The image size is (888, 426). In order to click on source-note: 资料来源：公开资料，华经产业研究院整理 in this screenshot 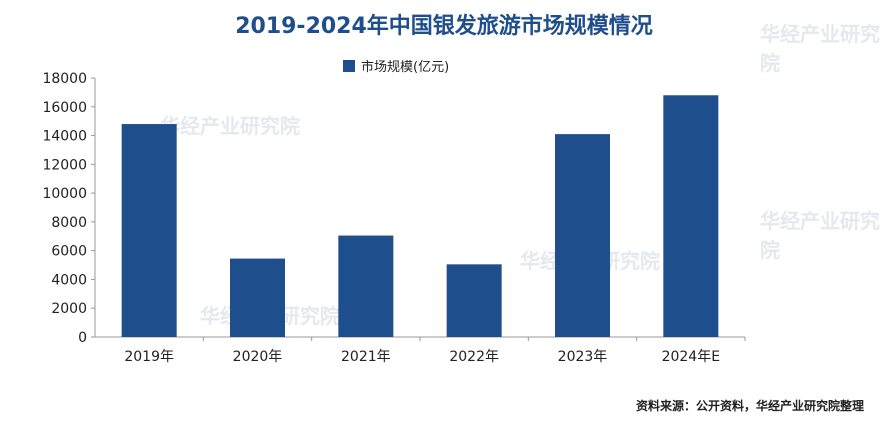, I will do `click(749, 406)`.